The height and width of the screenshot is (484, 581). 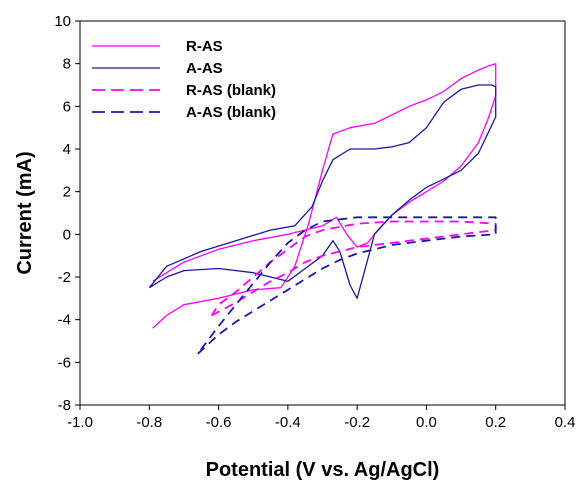 What do you see at coordinates (80, 422) in the screenshot?
I see `x-tick-label: -1.0` at bounding box center [80, 422].